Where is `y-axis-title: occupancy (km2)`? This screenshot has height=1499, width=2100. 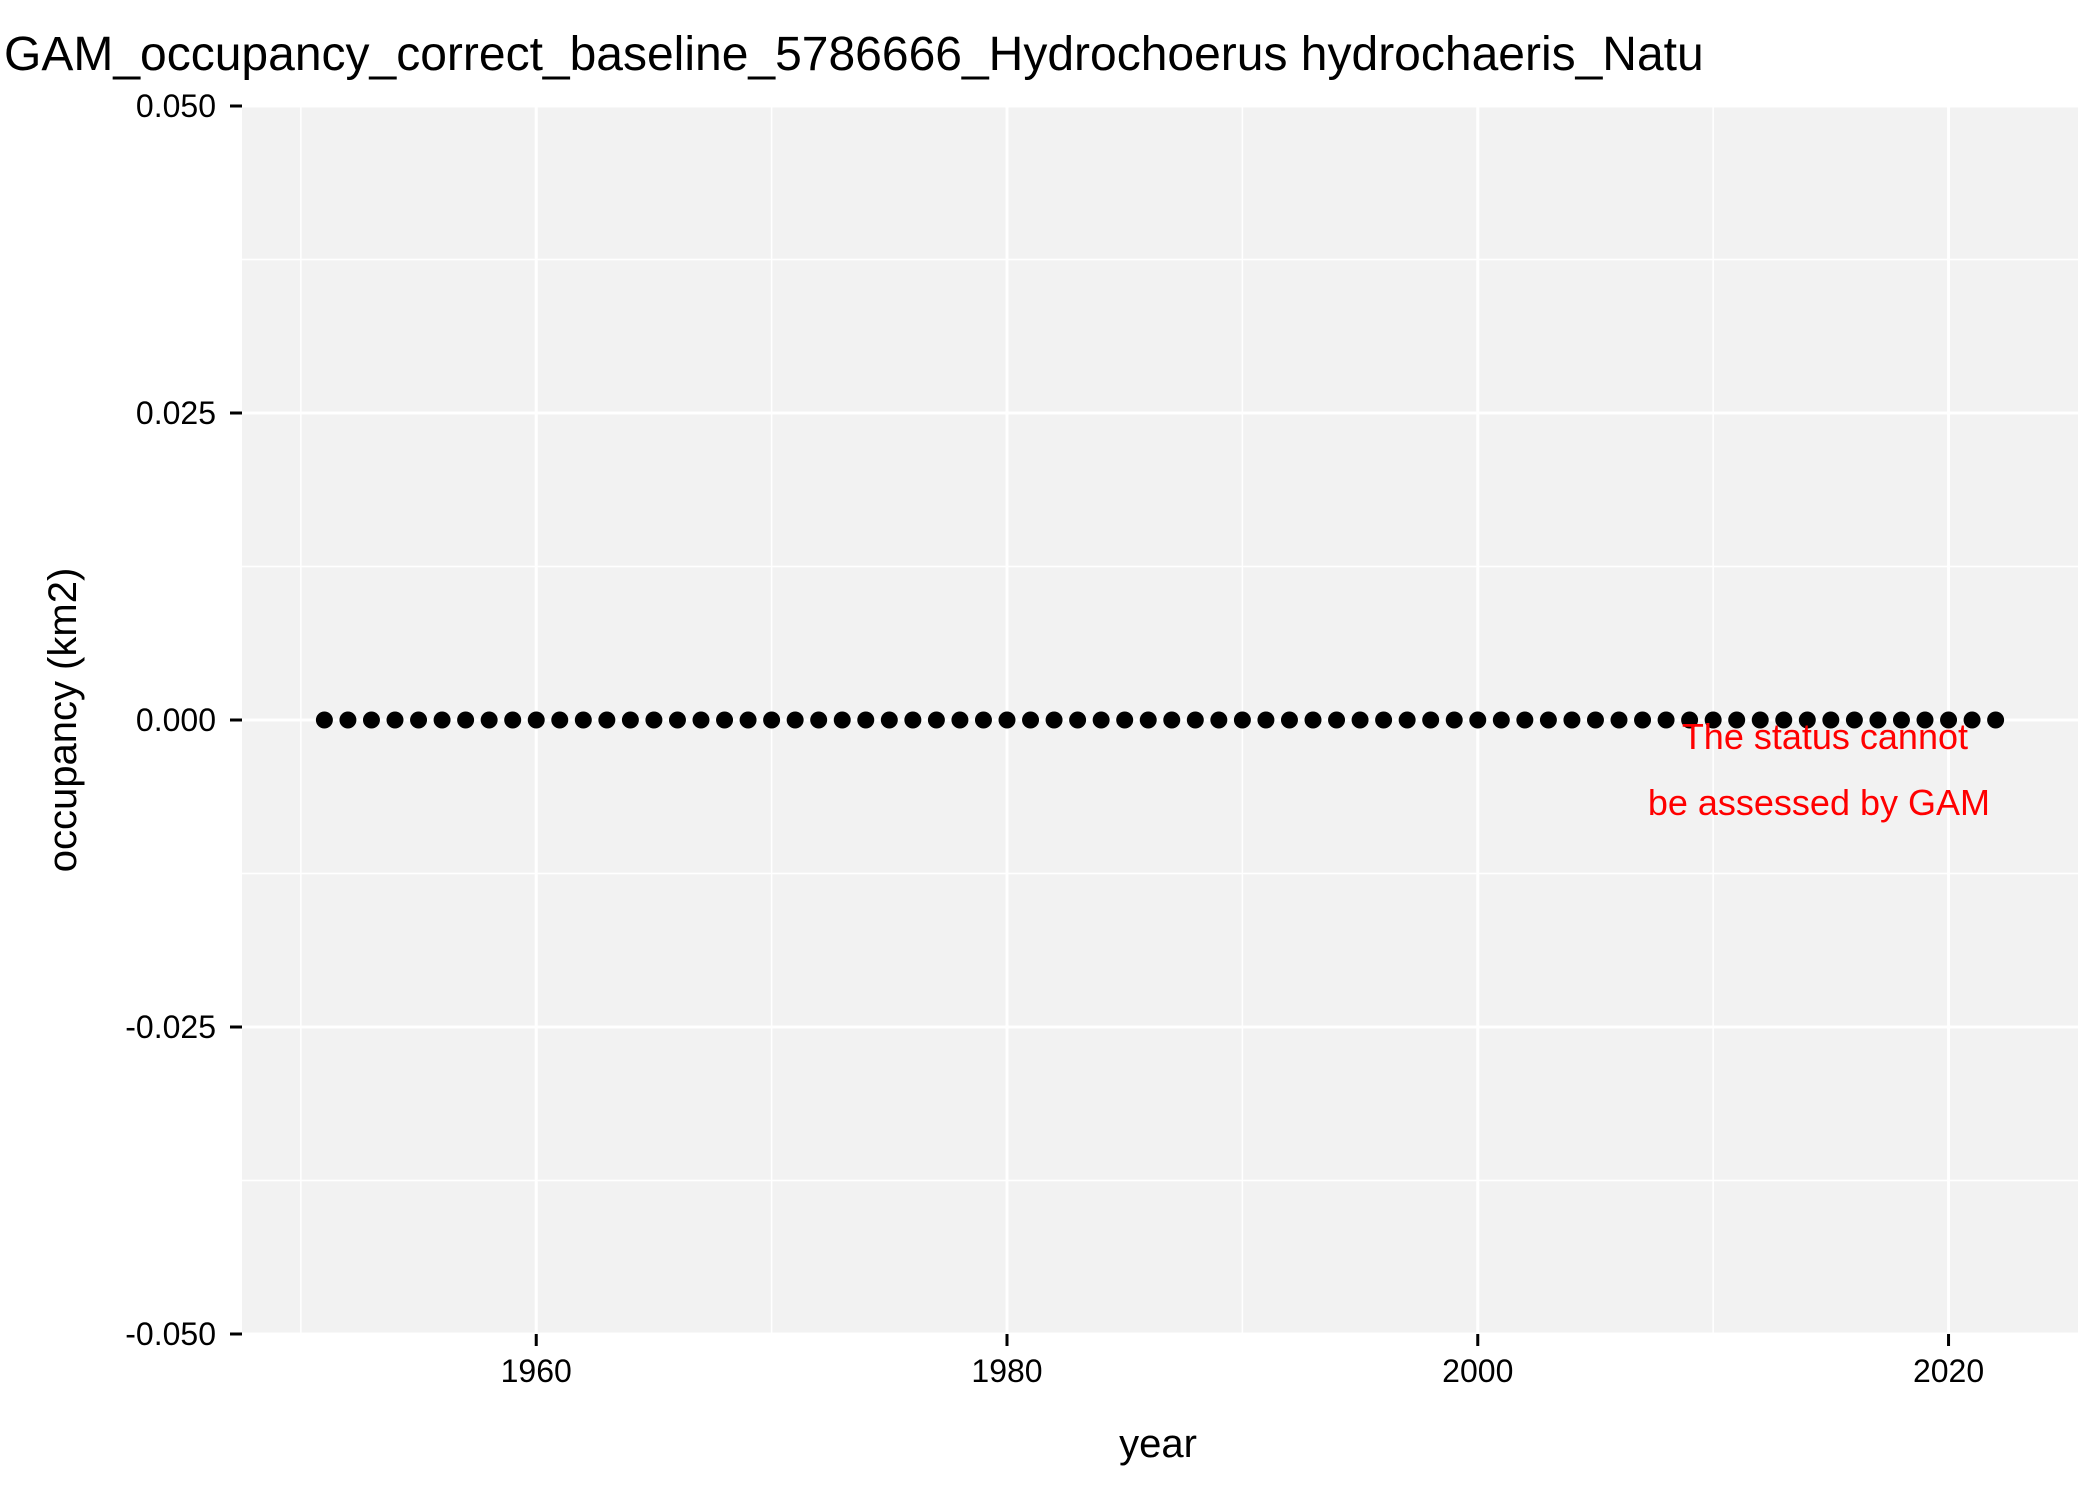
y-axis-title: occupancy (km2) is located at coordinates (63, 720).